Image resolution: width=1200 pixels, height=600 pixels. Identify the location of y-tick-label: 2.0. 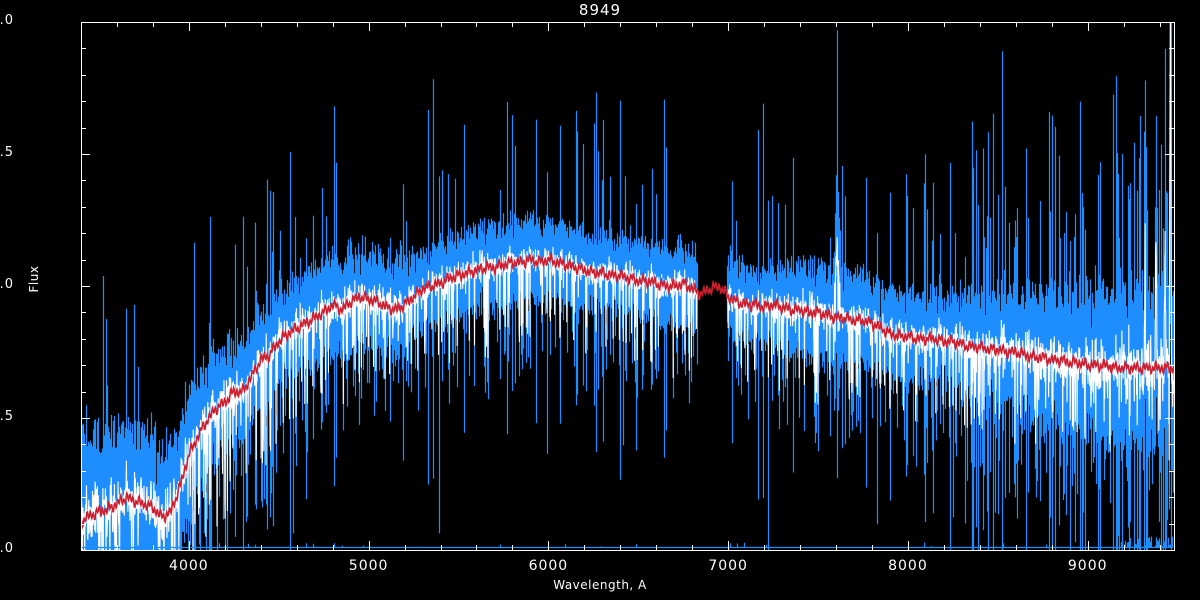
(7, 20).